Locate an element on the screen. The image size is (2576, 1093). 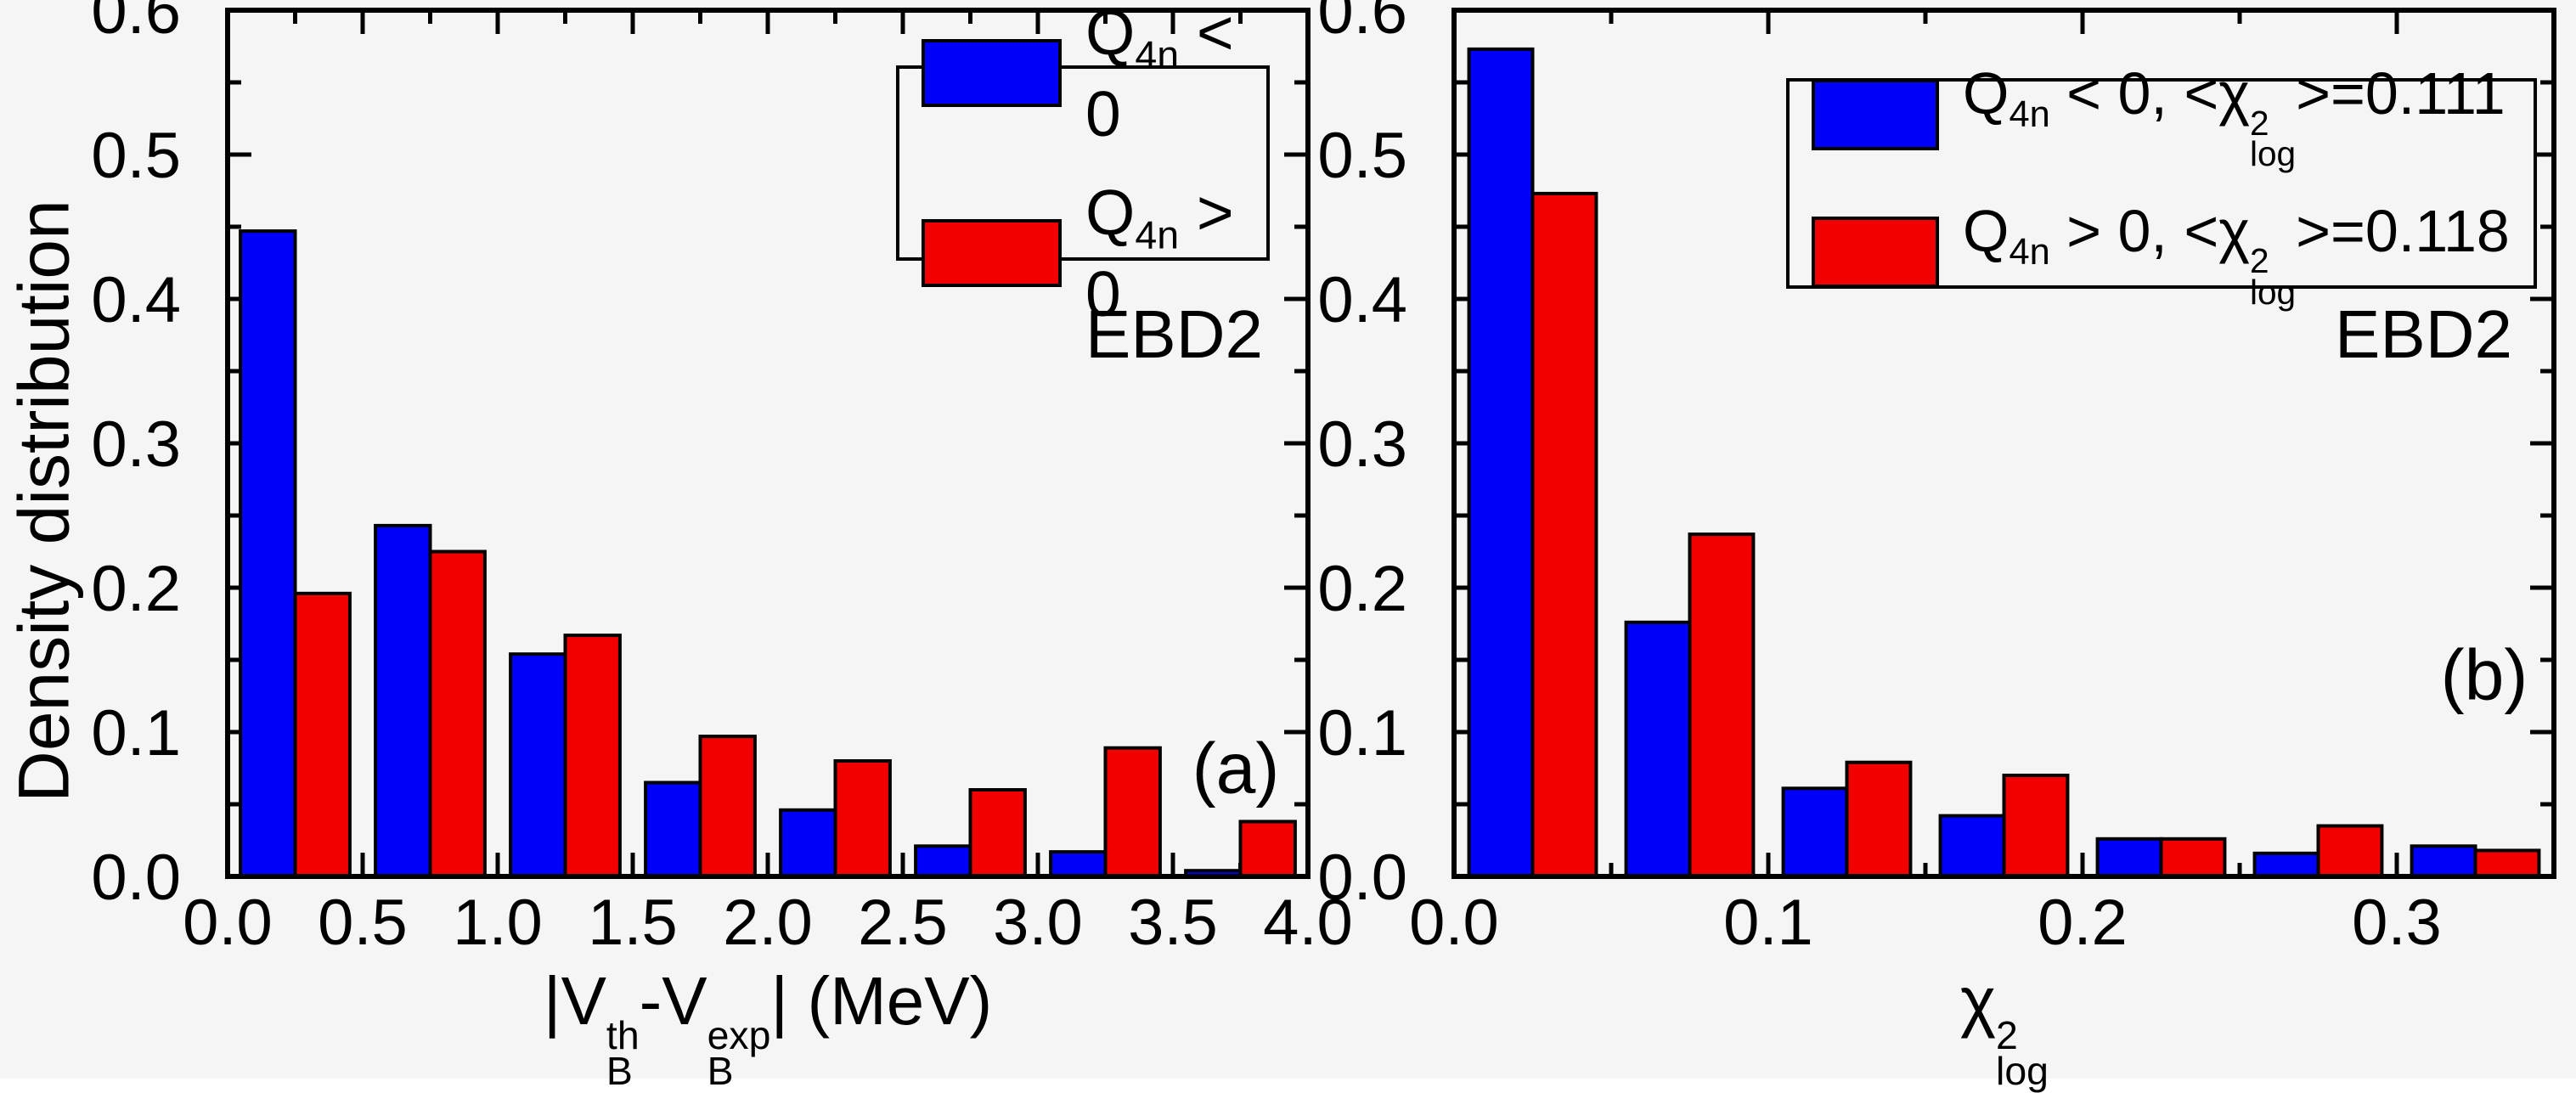
x-tick-label: 0.2 is located at coordinates (2083, 923).